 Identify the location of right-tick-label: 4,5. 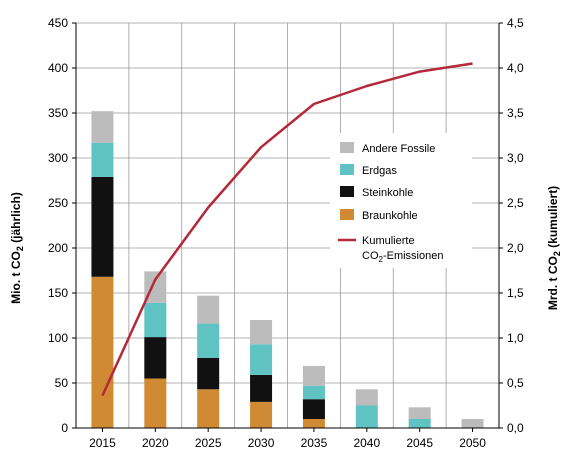
(515, 23).